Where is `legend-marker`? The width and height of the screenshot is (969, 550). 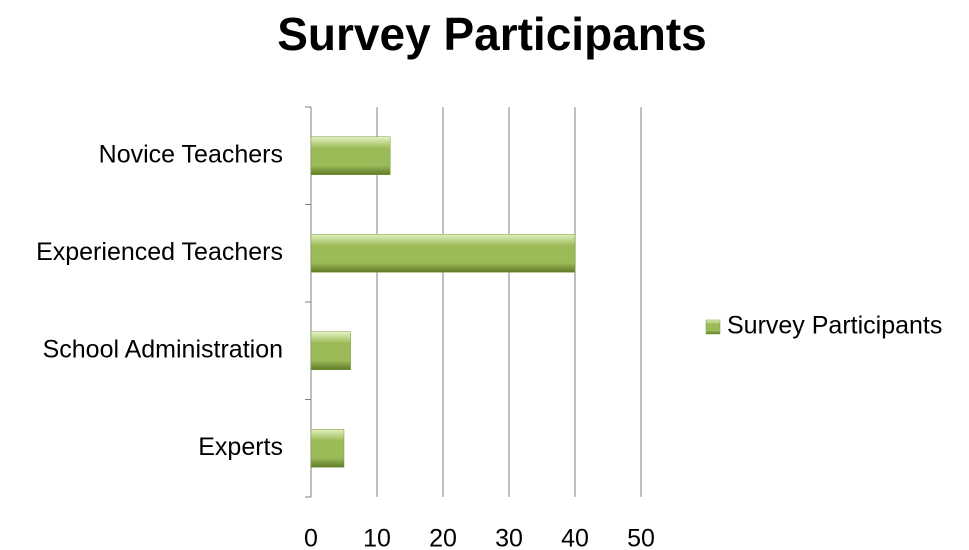 legend-marker is located at coordinates (713, 327).